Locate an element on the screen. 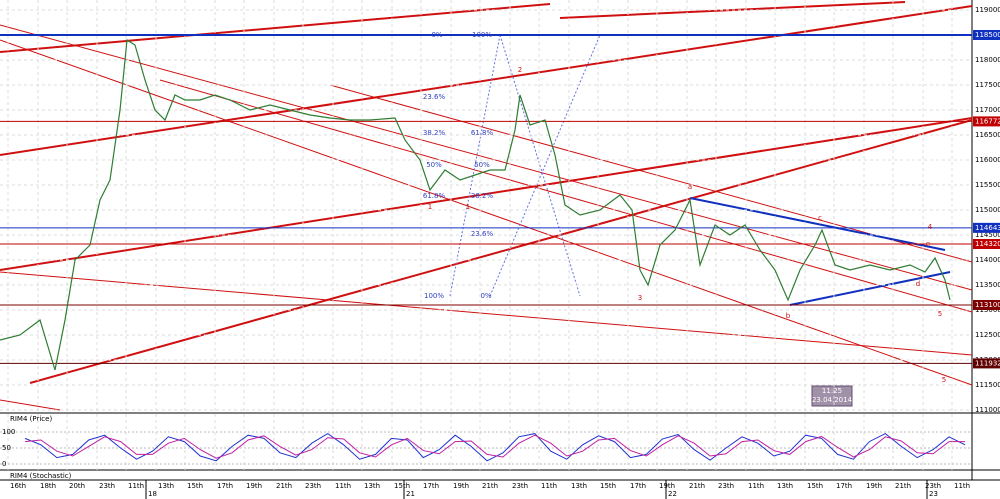 Image resolution: width=1000 pixels, height=499 pixels. level-label: 118500 is located at coordinates (987, 35).